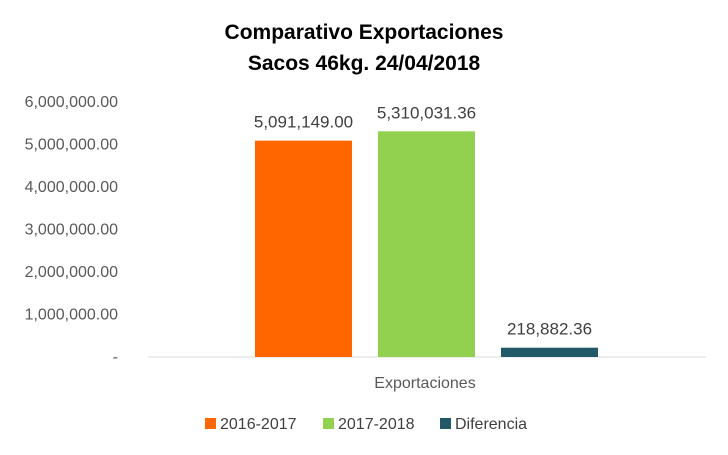 The width and height of the screenshot is (728, 455). I want to click on y-tick-label: 2,000,000.00, so click(72, 272).